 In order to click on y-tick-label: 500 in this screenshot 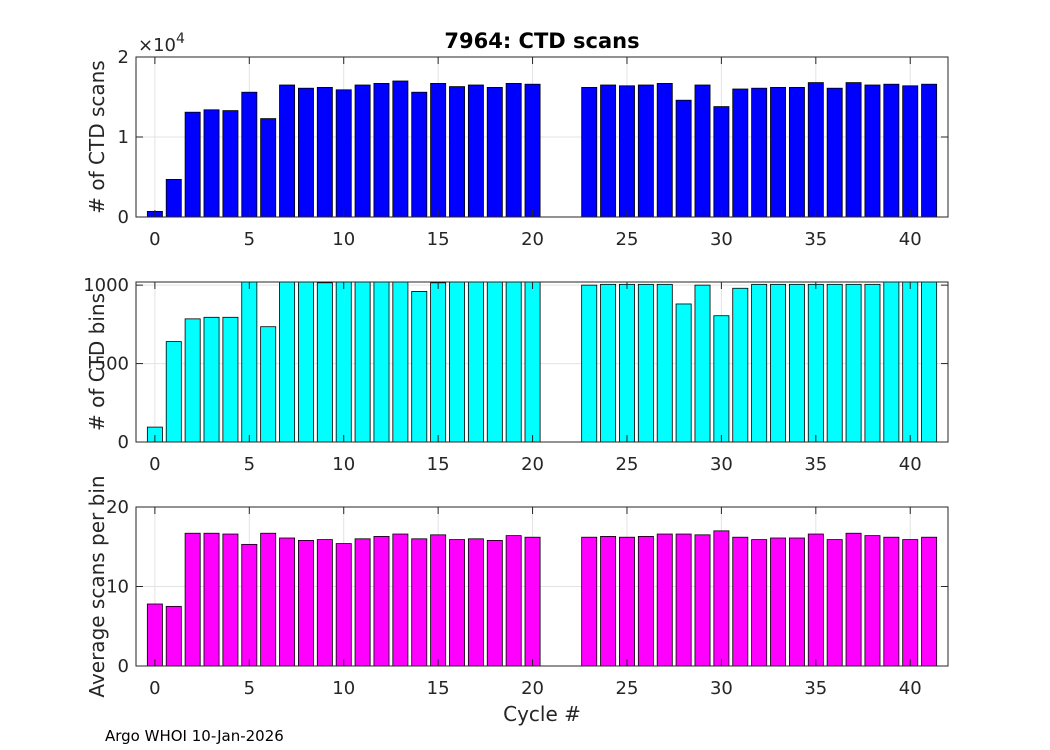, I will do `click(112, 364)`.